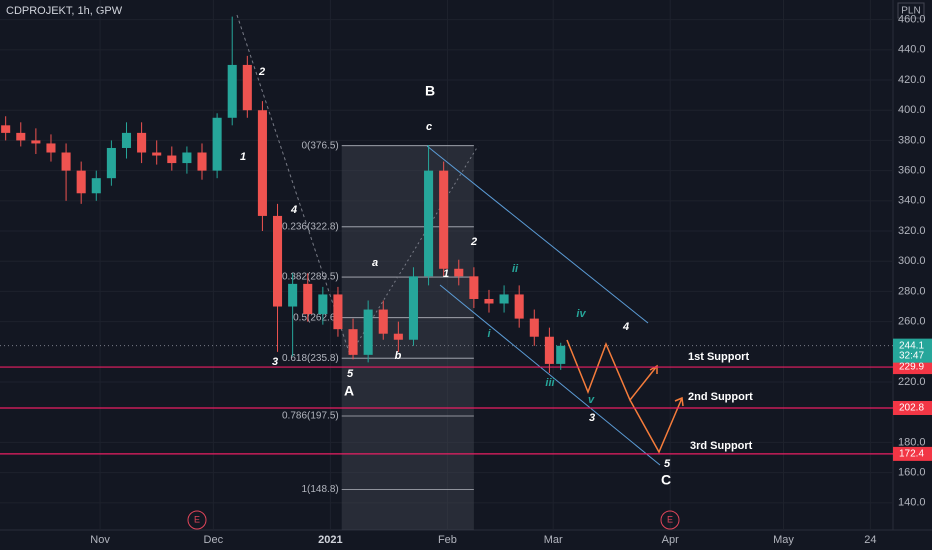  I want to click on fib-label: 0.5(262.6), so click(316, 317).